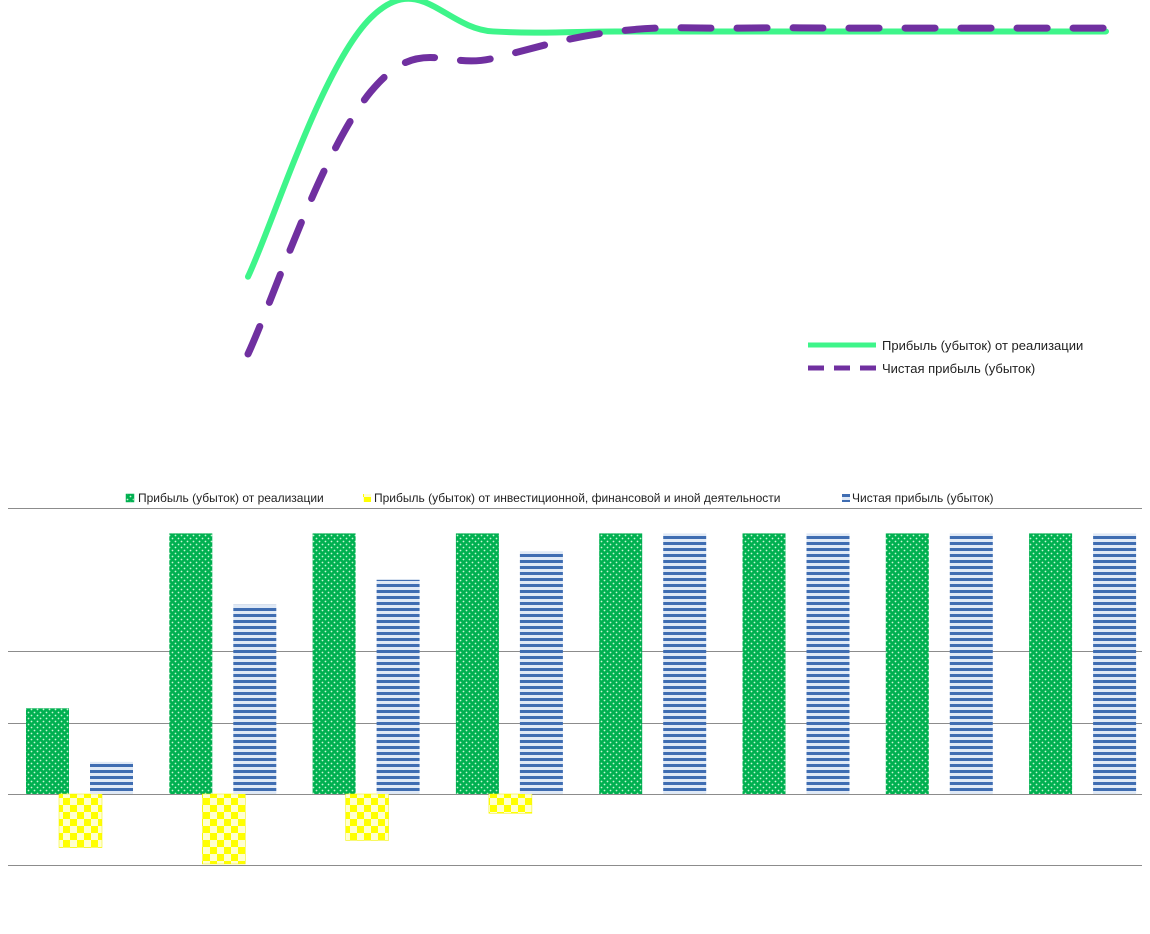  What do you see at coordinates (958, 368) in the screenshot?
I see `line-legend-label-1: Чистая прибыль (убыток)` at bounding box center [958, 368].